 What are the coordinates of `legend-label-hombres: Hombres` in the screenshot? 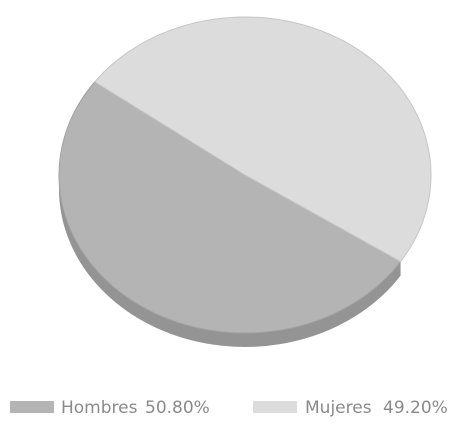 It's located at (99, 408).